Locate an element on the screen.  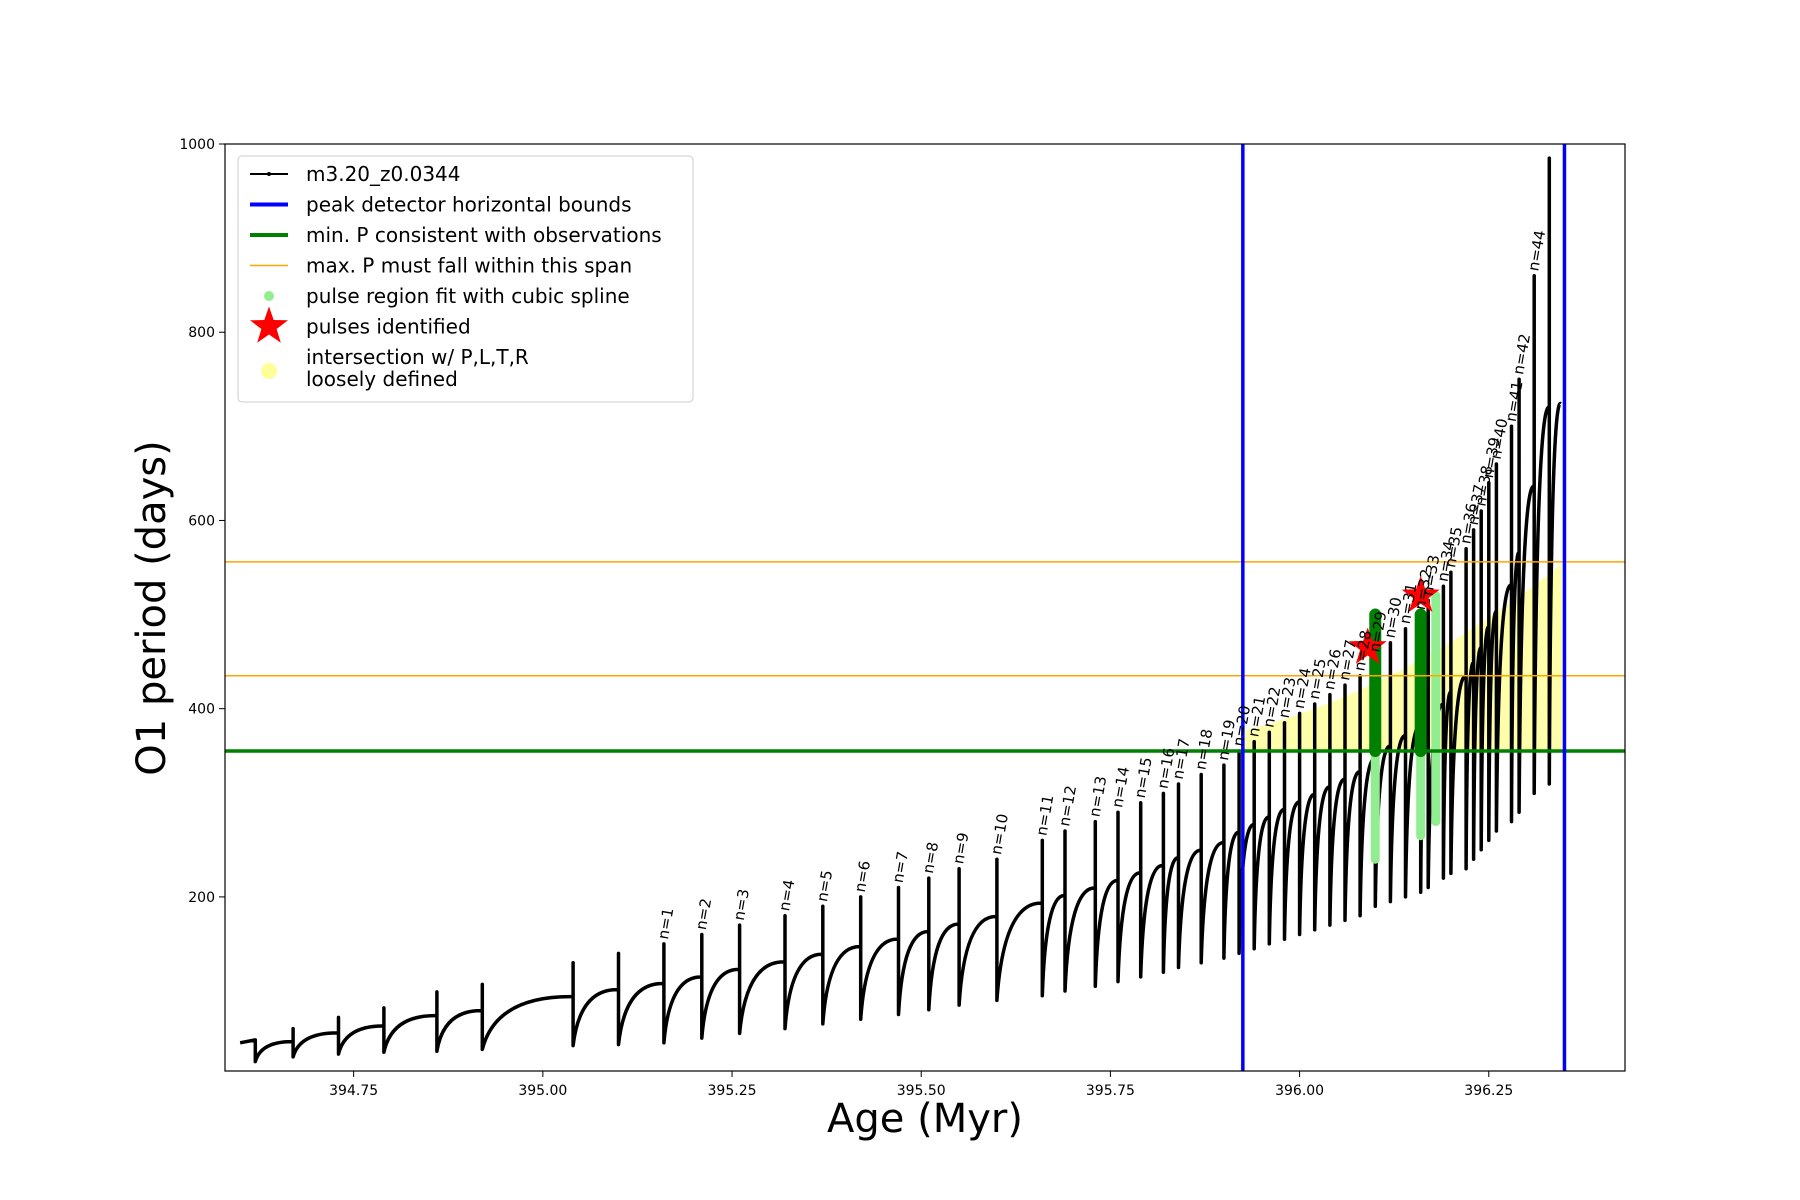
y-tick-label: 400 is located at coordinates (201, 710).